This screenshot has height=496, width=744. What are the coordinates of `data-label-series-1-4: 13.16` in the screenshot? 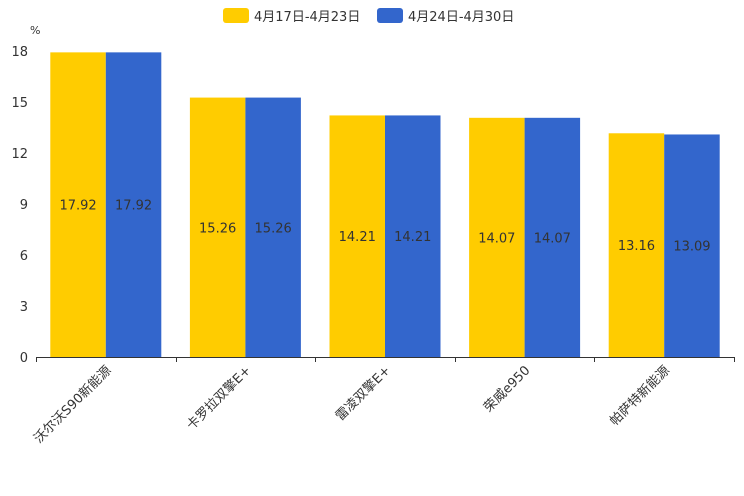 It's located at (636, 246).